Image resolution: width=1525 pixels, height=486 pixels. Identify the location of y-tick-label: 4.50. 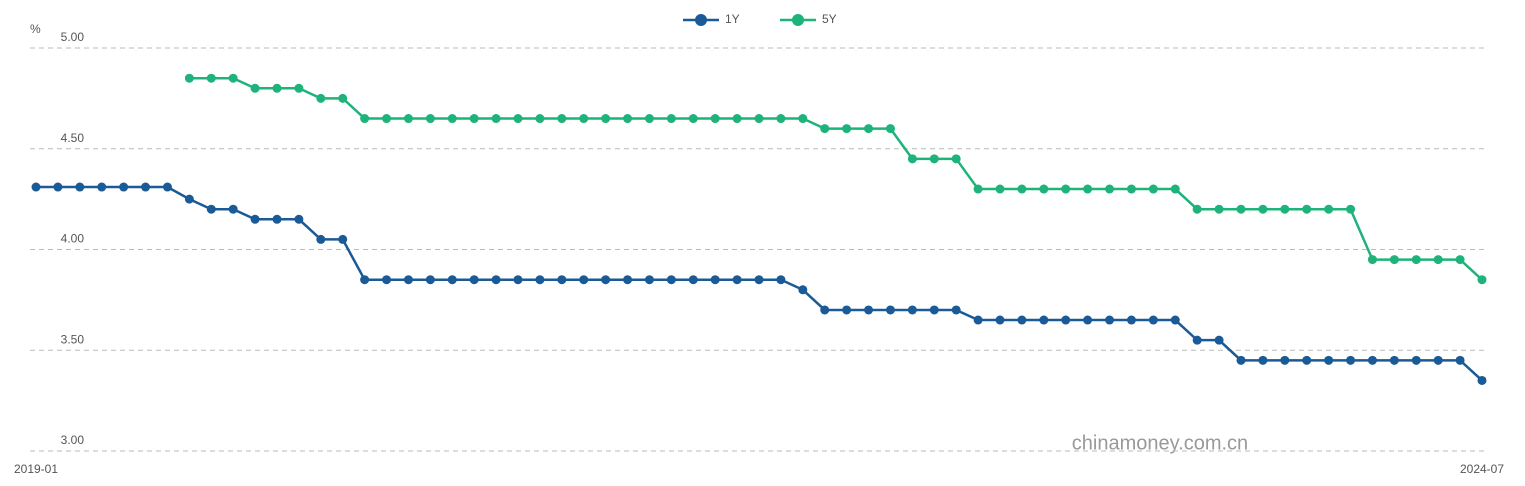
(73, 138).